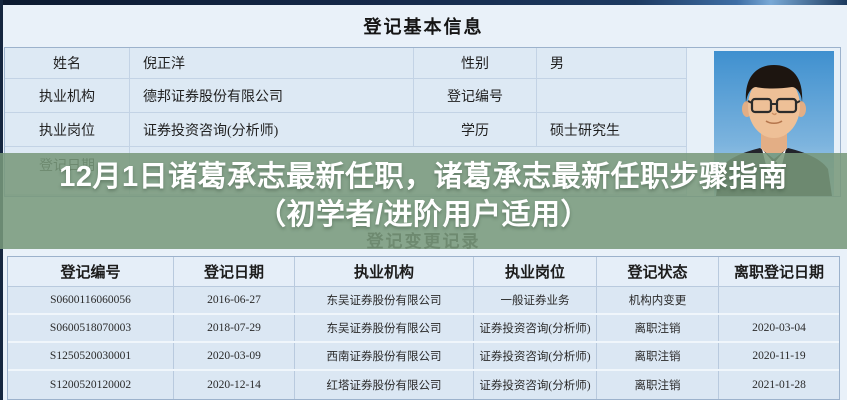 The image size is (847, 400). I want to click on cell-regdate: 2018-07-29, so click(234, 328).